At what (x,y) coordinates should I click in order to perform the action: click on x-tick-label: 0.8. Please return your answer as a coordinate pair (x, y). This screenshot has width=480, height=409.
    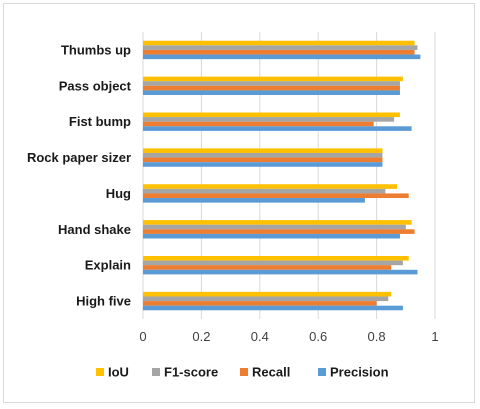
    Looking at the image, I should click on (377, 336).